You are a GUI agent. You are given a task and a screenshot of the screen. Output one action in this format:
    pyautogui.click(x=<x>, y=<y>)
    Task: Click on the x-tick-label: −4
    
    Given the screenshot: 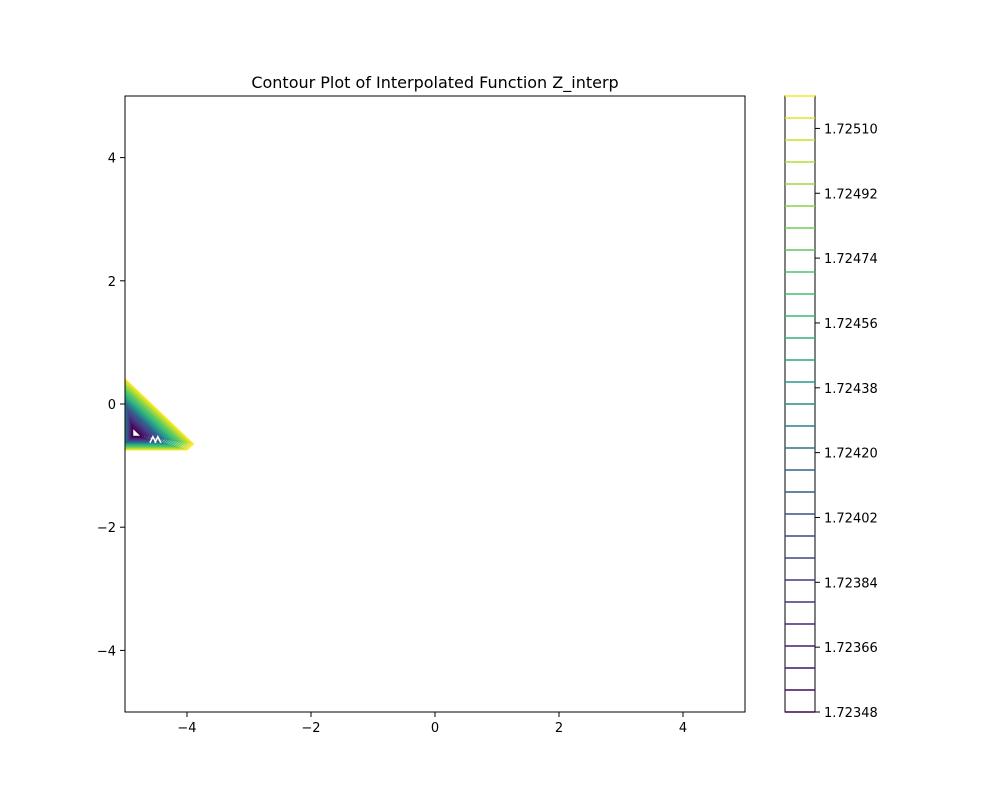 What is the action you would take?
    pyautogui.click(x=186, y=728)
    